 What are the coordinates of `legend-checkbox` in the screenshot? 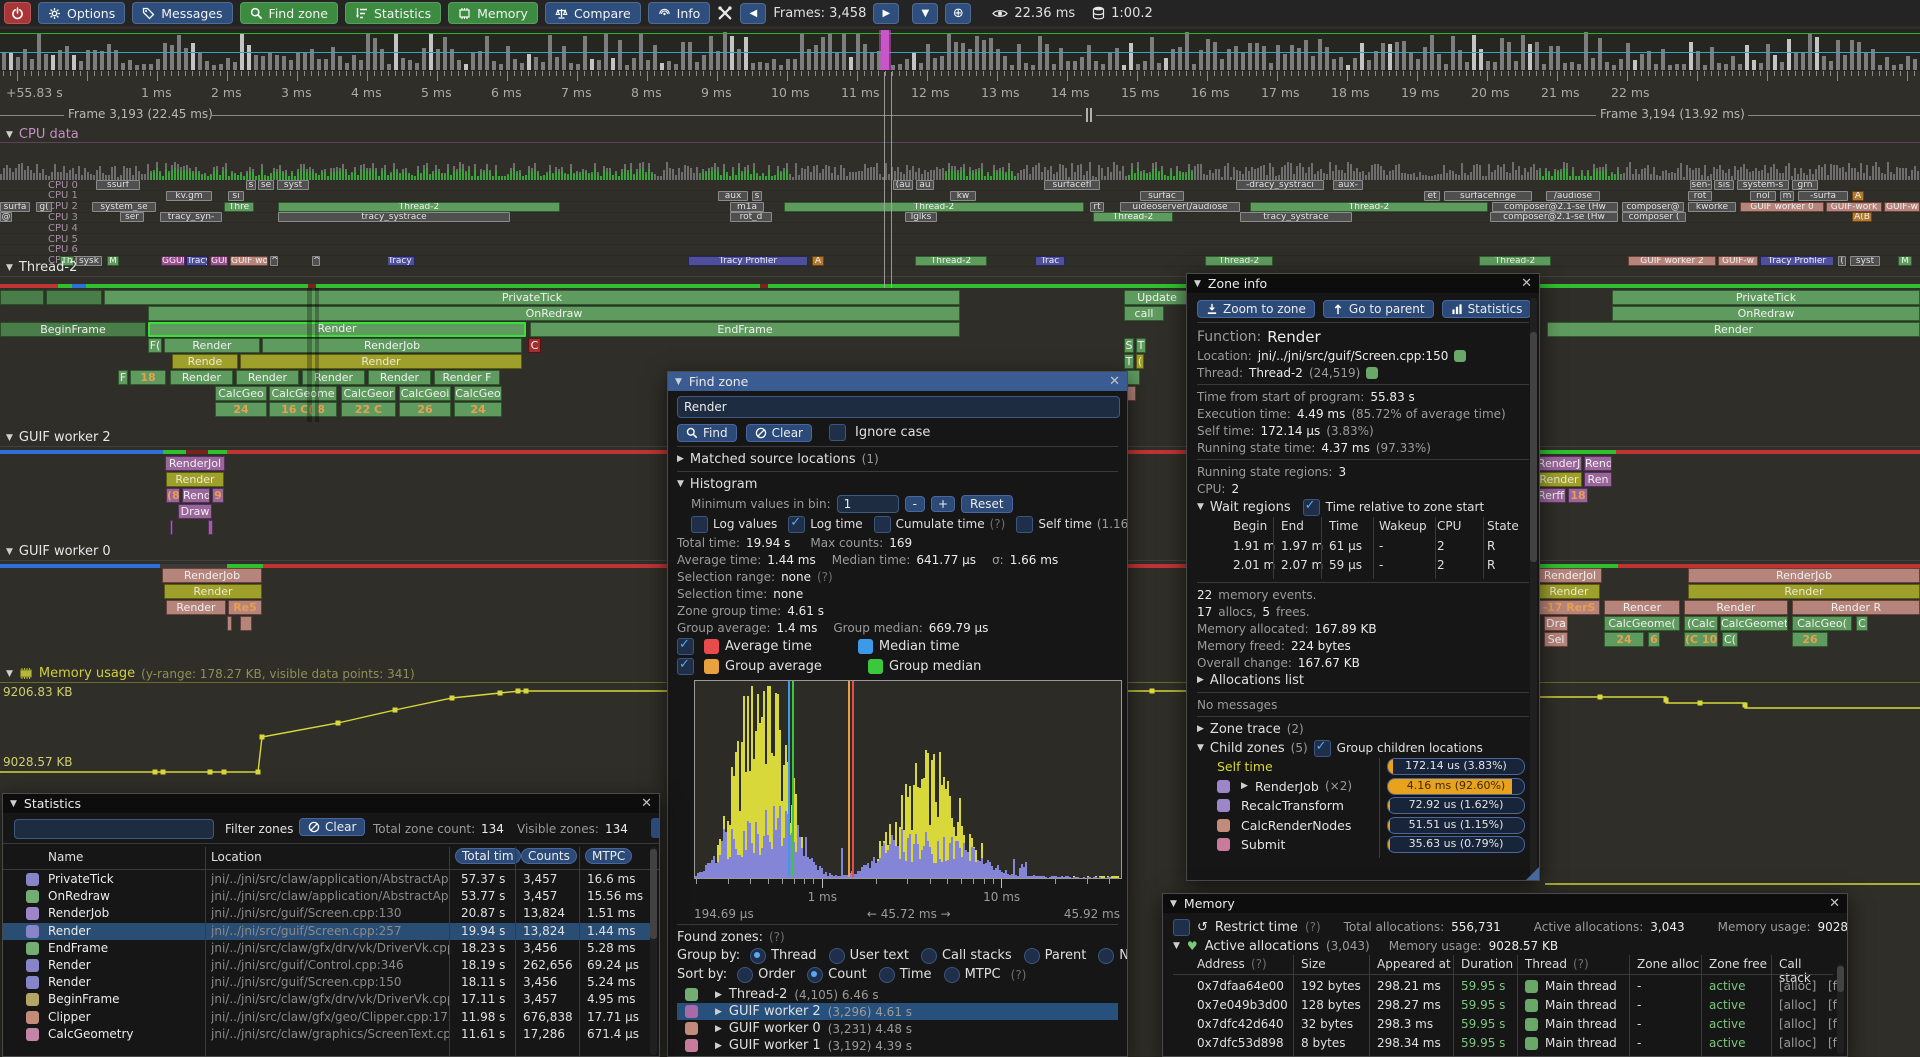 It's located at (685, 666).